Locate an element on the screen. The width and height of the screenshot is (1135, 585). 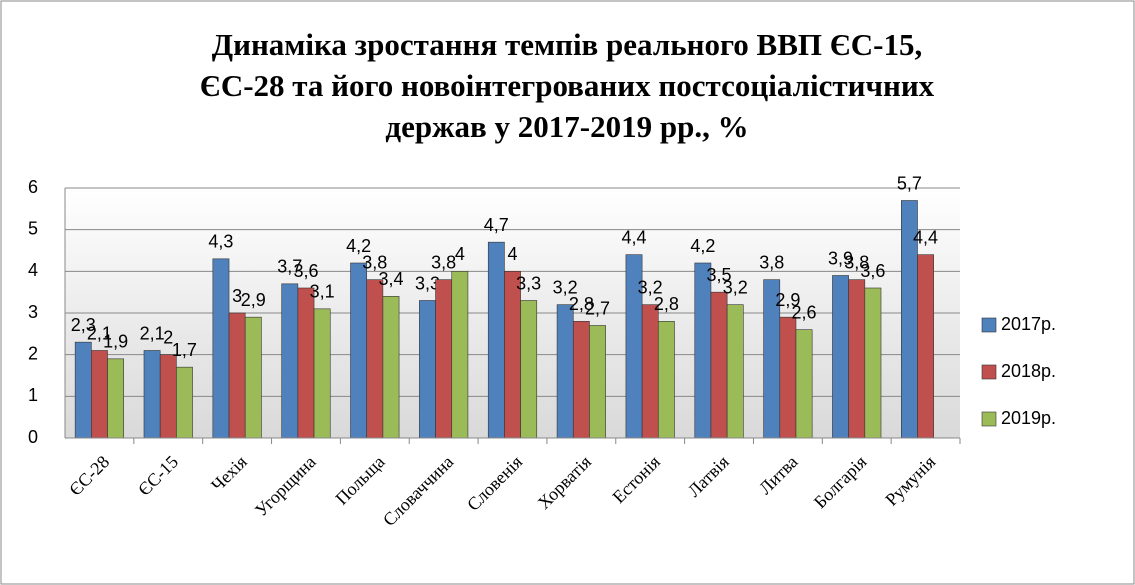
value-label: 3,4 is located at coordinates (390, 279).